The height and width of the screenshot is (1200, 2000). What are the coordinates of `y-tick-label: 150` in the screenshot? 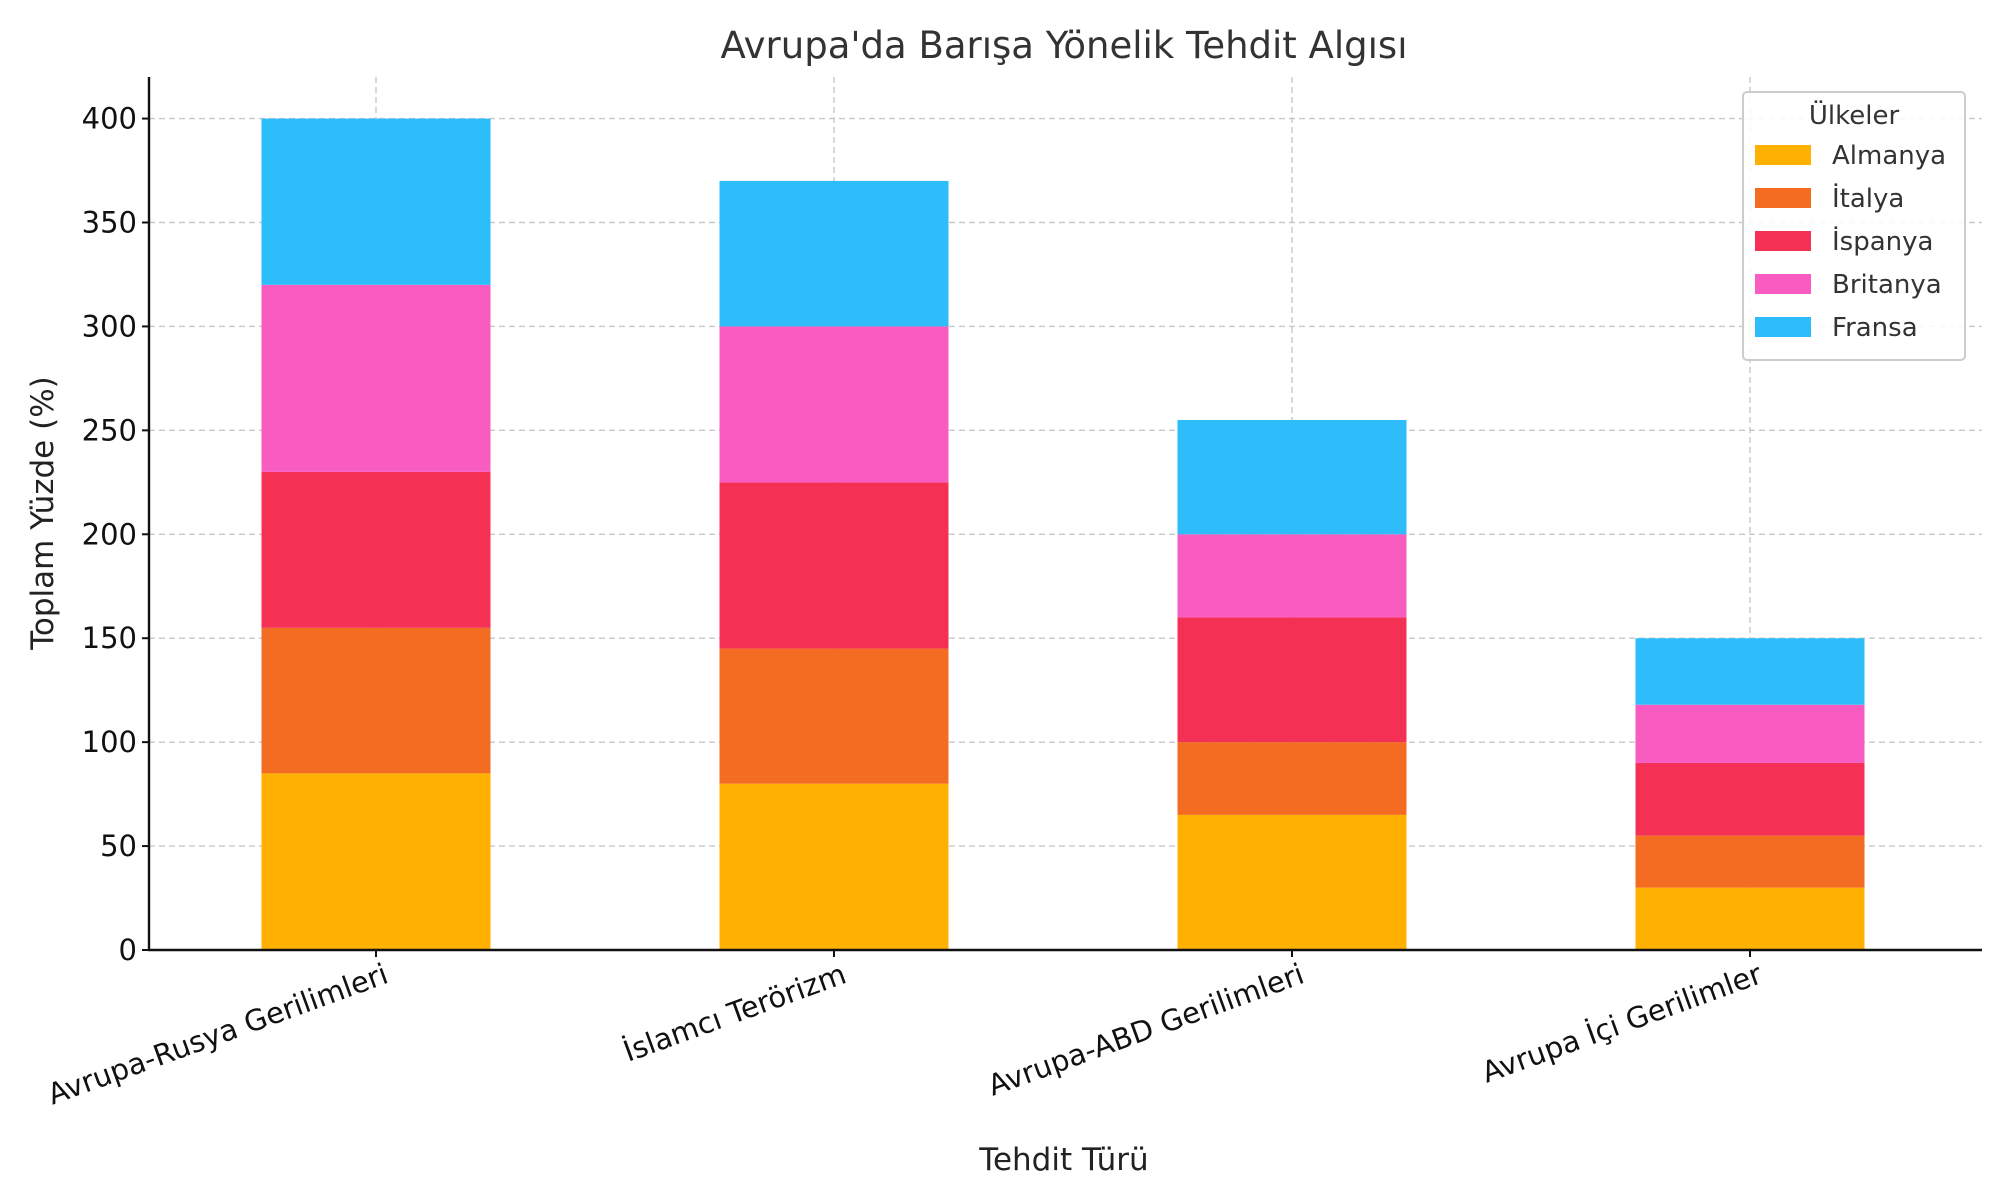 It's located at (109, 638).